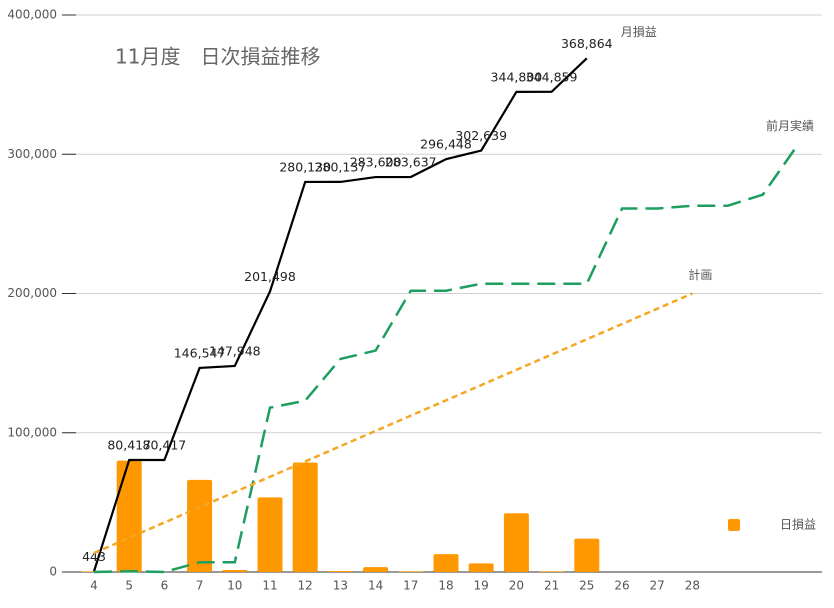 Image resolution: width=834 pixels, height=608 pixels. What do you see at coordinates (657, 586) in the screenshot?
I see `x-tick-label: 27` at bounding box center [657, 586].